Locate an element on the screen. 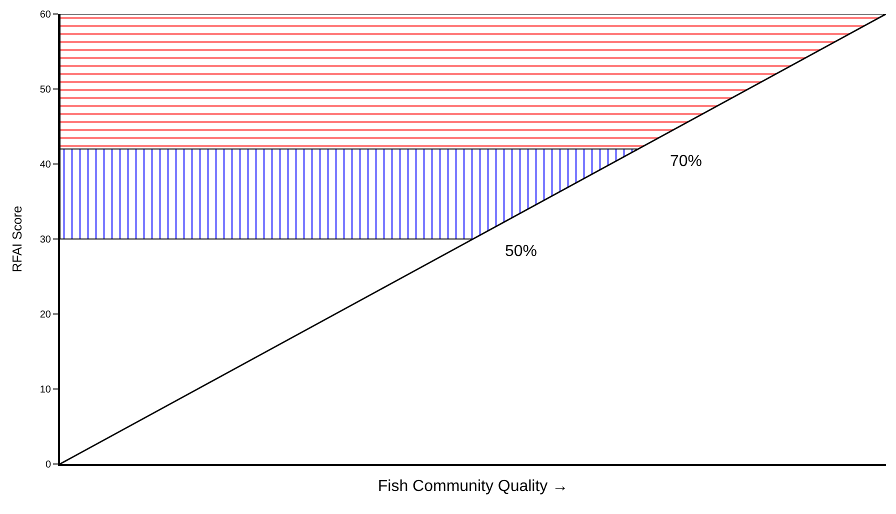 Image resolution: width=896 pixels, height=514 pixels. y-tick-label: 50 is located at coordinates (46, 90).